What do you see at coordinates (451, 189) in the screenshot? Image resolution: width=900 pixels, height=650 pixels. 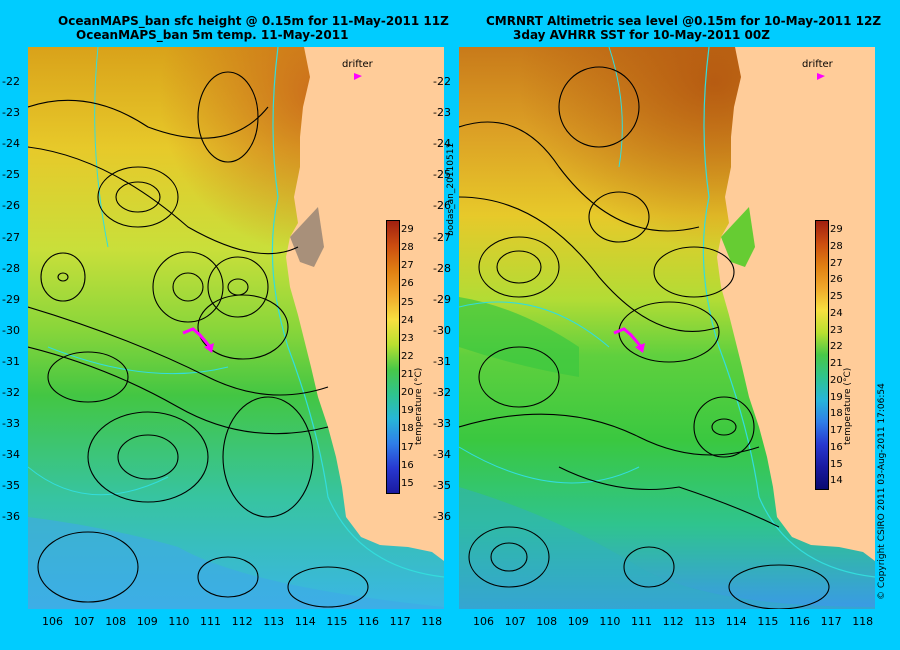 I see `left-side-annotation: bodas_an_20110511` at bounding box center [451, 189].